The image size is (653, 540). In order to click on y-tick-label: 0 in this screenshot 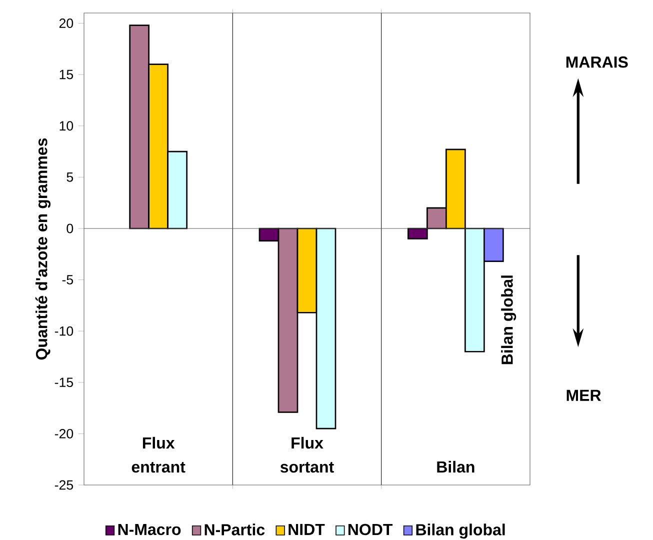, I will do `click(70, 229)`.